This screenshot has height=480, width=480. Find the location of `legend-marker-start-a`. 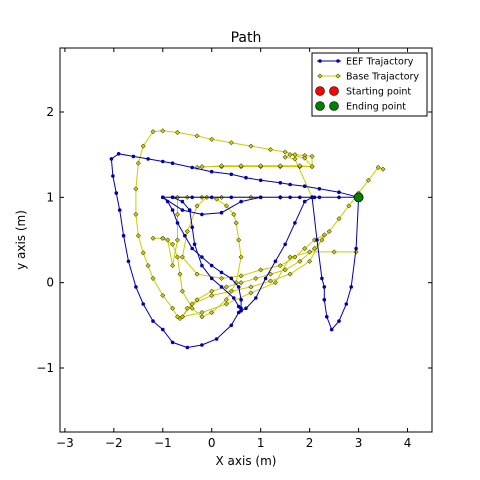

legend-marker-start-a is located at coordinates (320, 91).